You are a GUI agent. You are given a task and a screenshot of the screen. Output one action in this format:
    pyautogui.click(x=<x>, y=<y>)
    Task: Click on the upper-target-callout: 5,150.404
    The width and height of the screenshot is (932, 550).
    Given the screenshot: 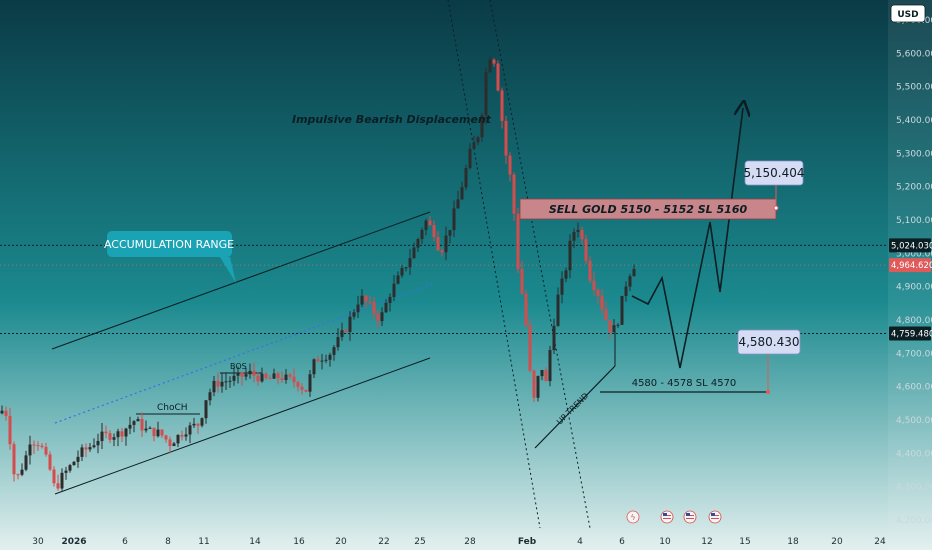 What is the action you would take?
    pyautogui.click(x=774, y=173)
    